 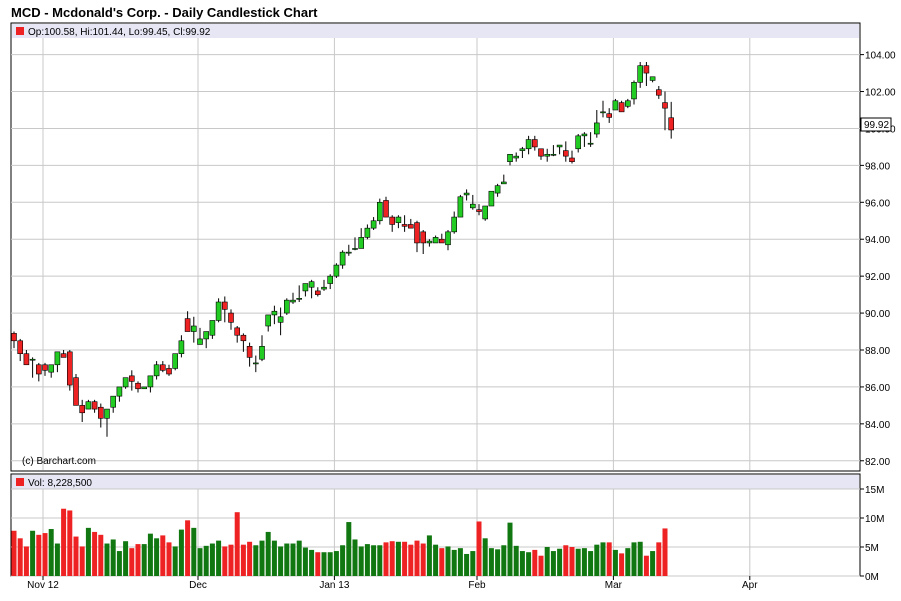 What do you see at coordinates (874, 490) in the screenshot?
I see `volume-tick-label: 15M` at bounding box center [874, 490].